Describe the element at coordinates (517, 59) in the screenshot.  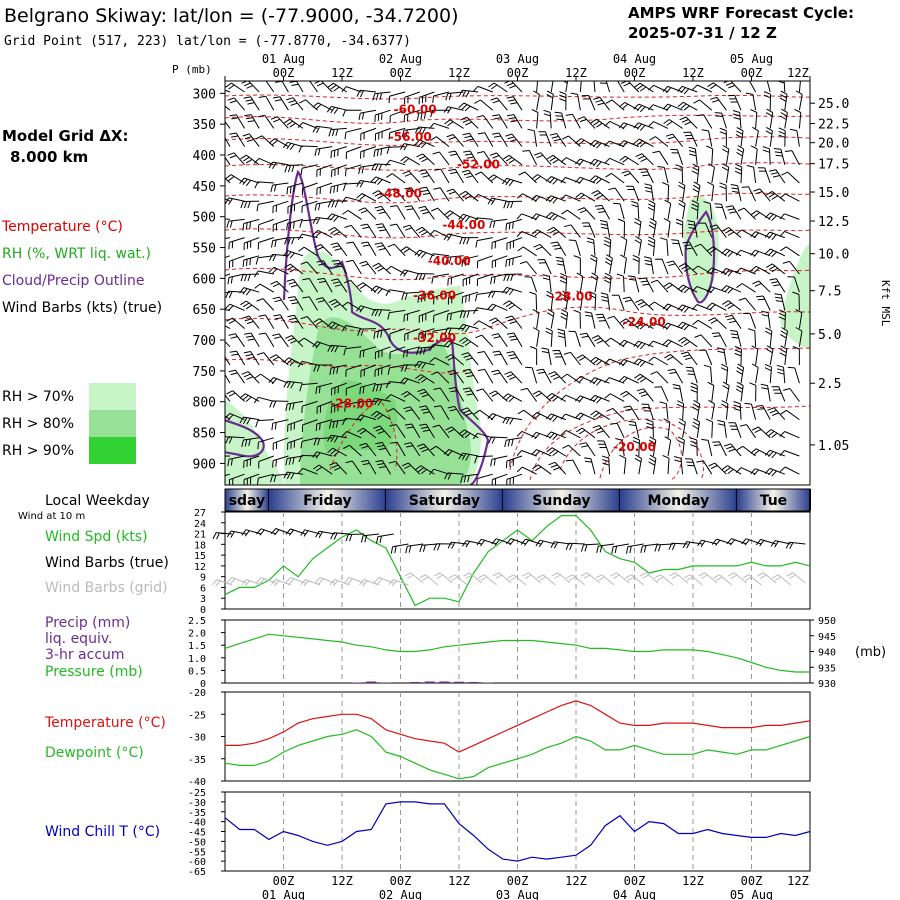
I see `top-date-label: 03 Aug` at that location.